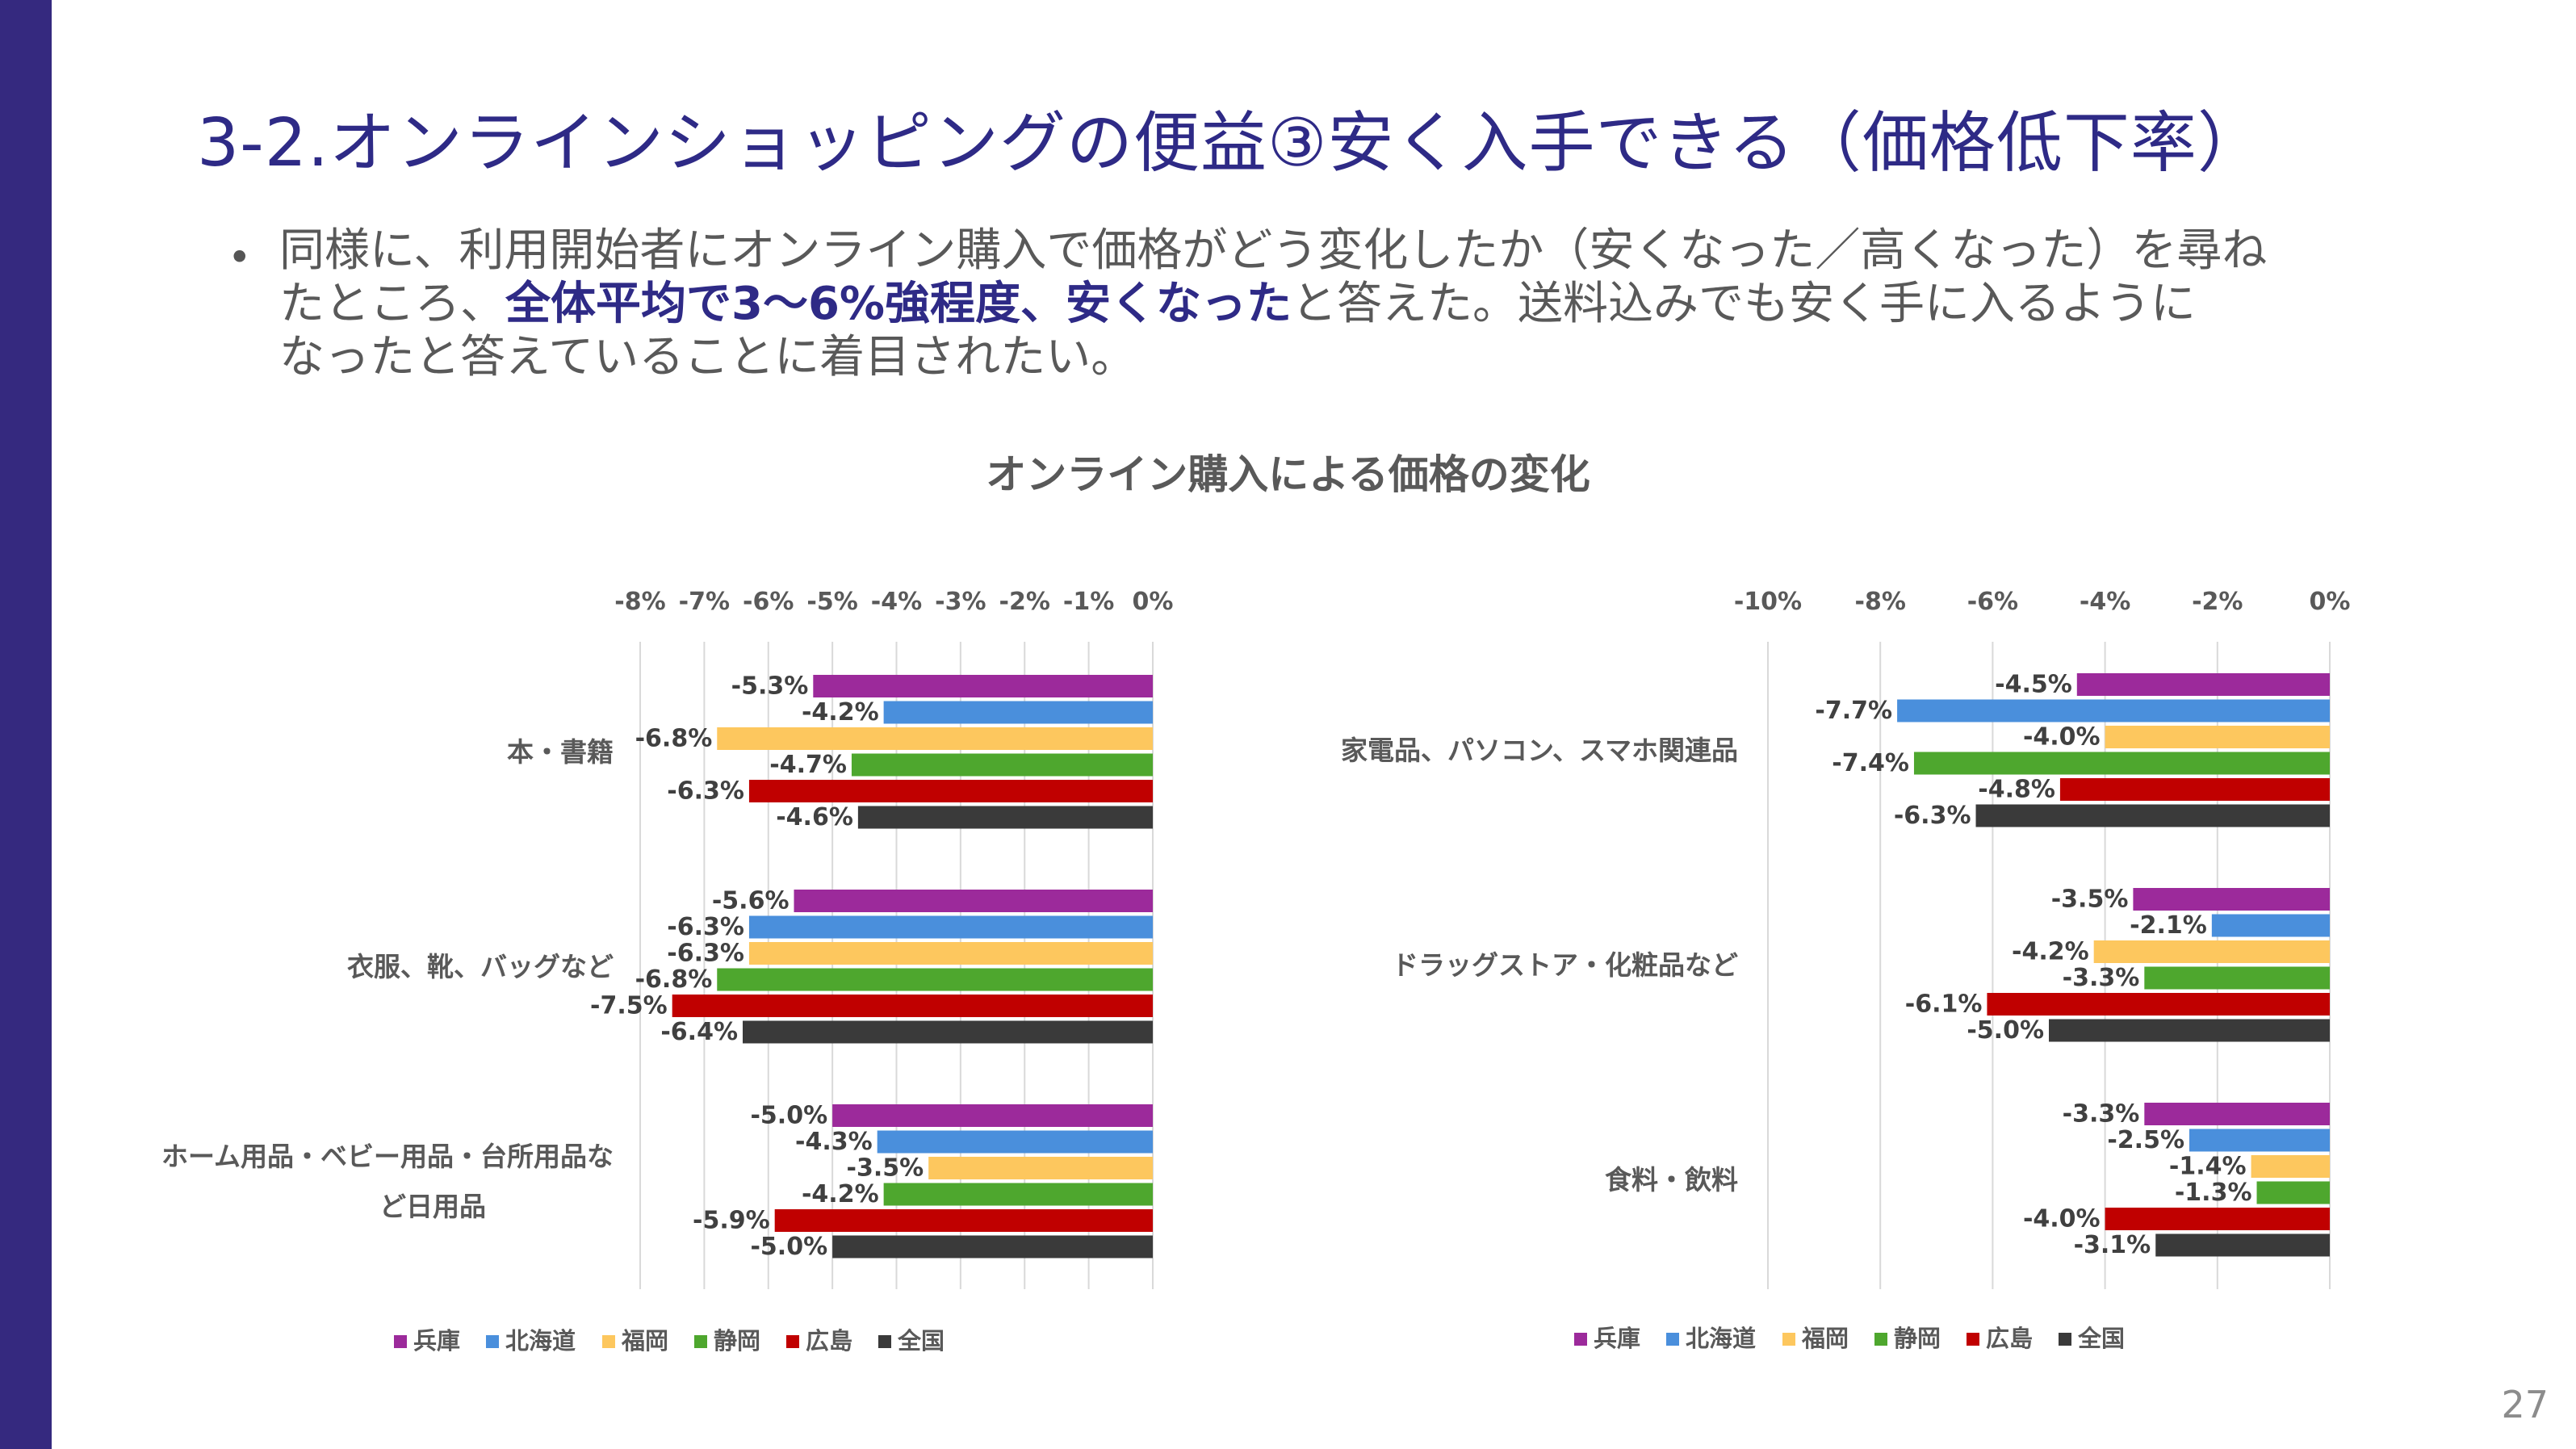 This screenshot has height=1449, width=2576. I want to click on x-tick-label: 0%, so click(2330, 602).